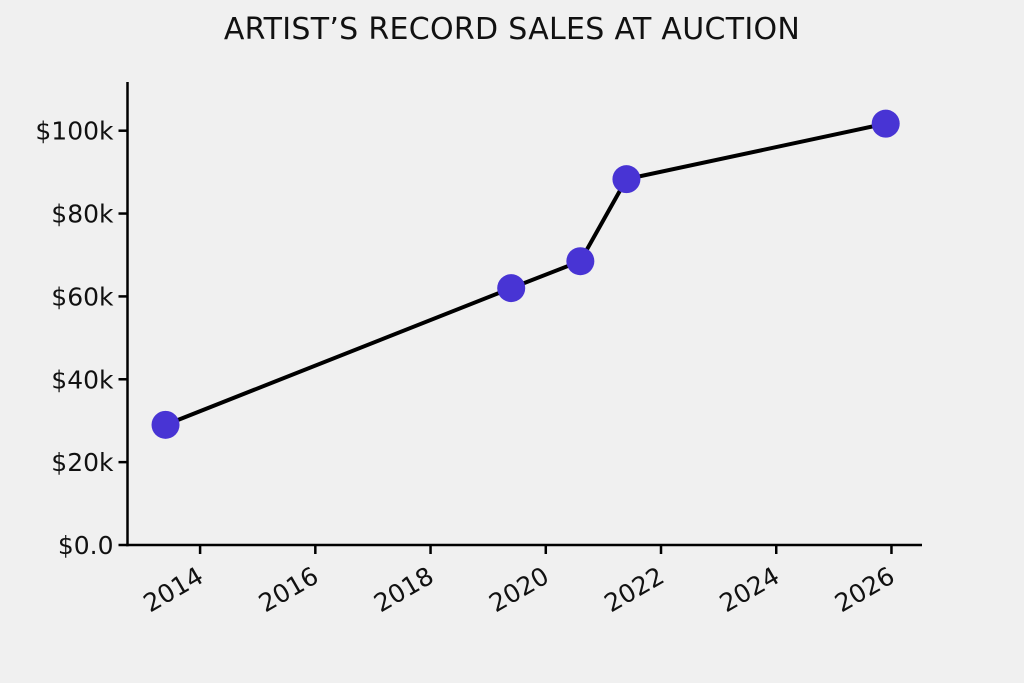 Image resolution: width=1024 pixels, height=683 pixels. I want to click on y-tick-label: $40k, so click(82, 379).